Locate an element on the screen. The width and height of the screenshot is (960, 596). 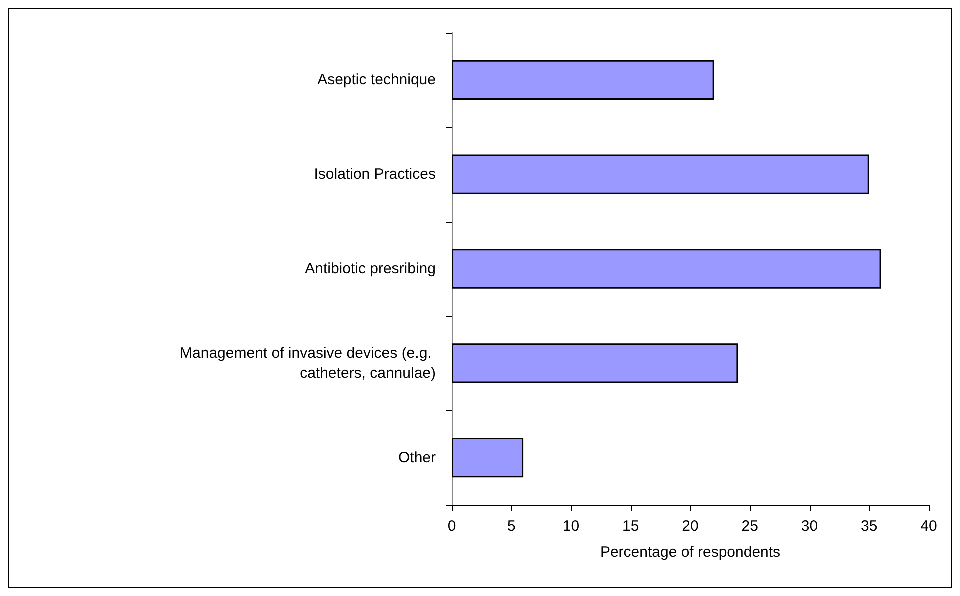
y-tick-label: Isolation Practices is located at coordinates (375, 175).